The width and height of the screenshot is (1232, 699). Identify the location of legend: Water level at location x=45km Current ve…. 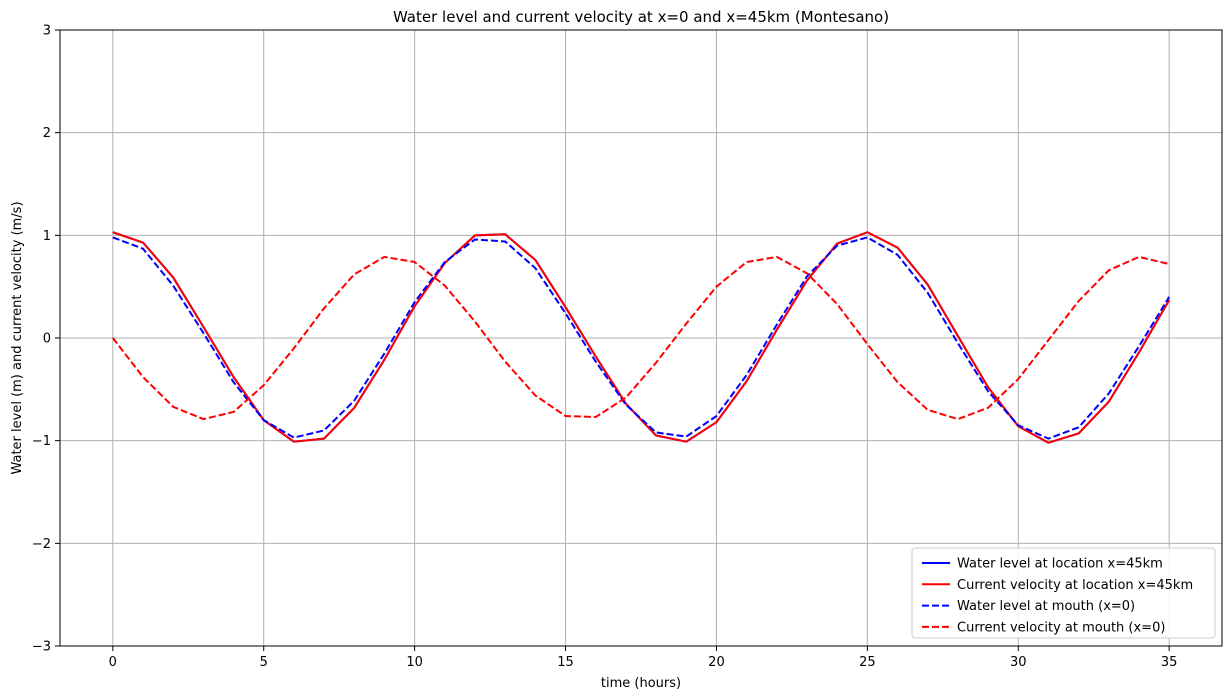
(1063, 593).